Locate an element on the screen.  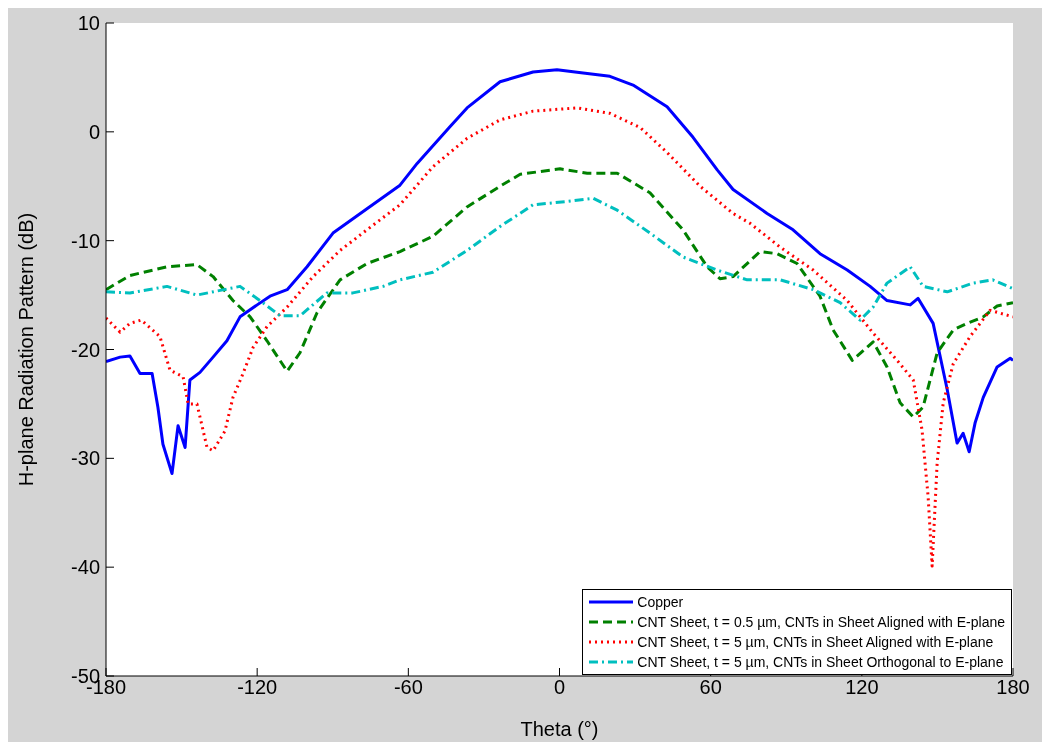
x-tick-label: 60 is located at coordinates (710, 687).